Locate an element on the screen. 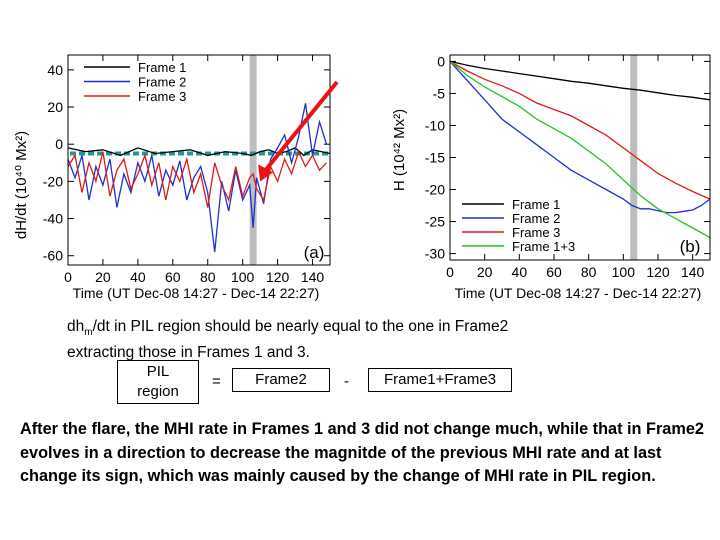 The image size is (720, 540). equals-sign: = is located at coordinates (216, 381).